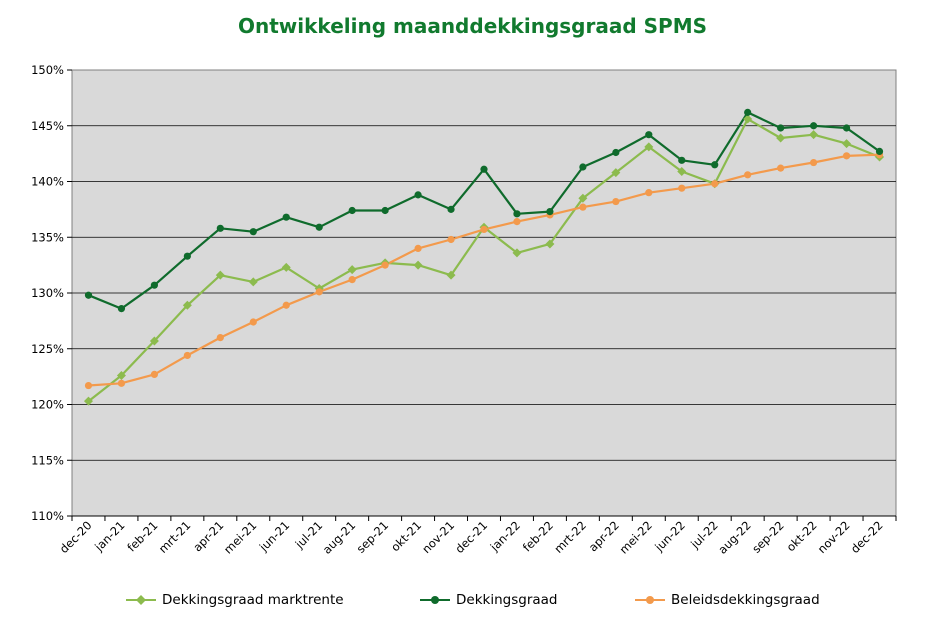 This screenshot has width=945, height=633. What do you see at coordinates (636, 537) in the screenshot?
I see `x-tick-label: mei-22` at bounding box center [636, 537].